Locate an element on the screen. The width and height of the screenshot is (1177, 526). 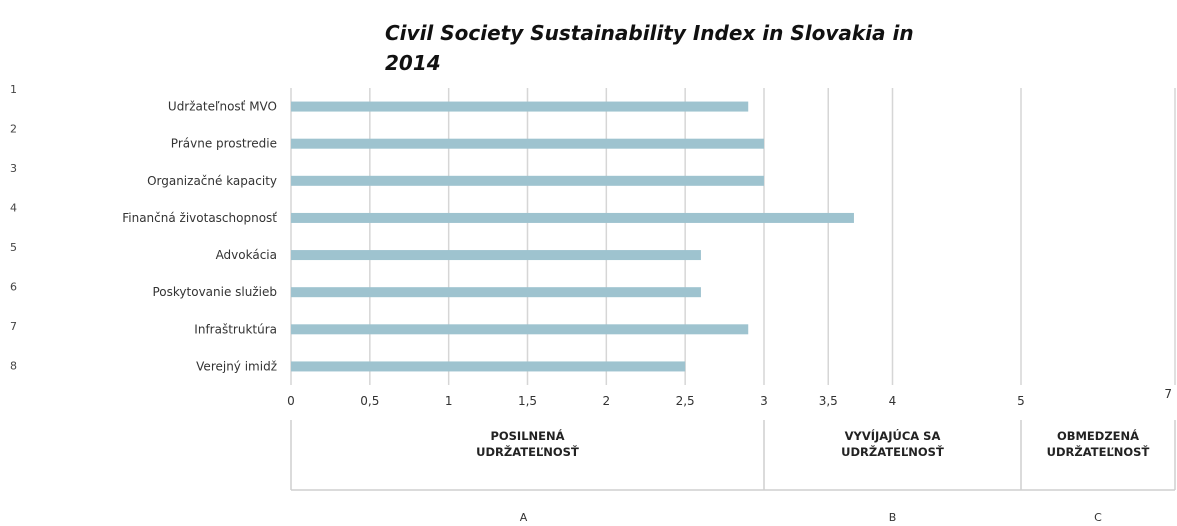
x-tick-label: 0,5 is located at coordinates (369, 401).